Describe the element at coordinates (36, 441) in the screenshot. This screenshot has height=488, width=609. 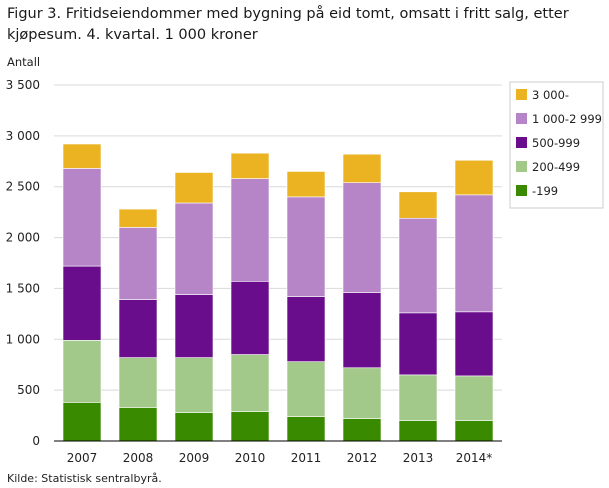
I see `y-tick-label: 0` at that location.